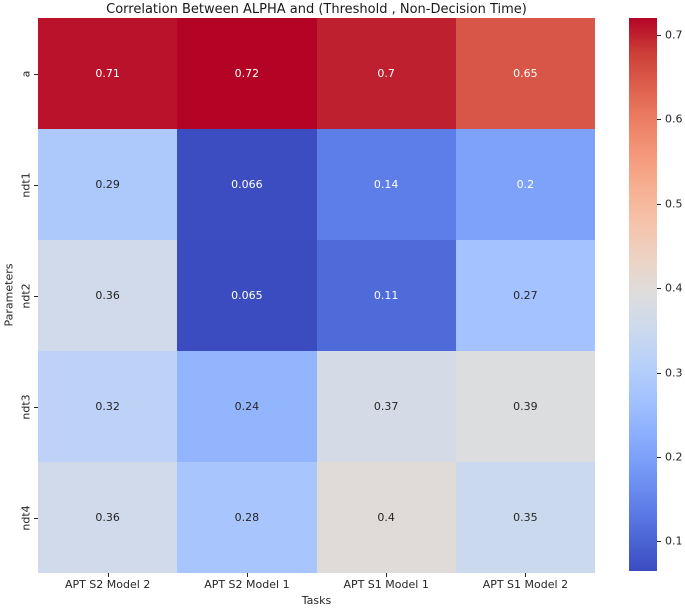 This screenshot has height=610, width=685. Describe the element at coordinates (386, 517) in the screenshot. I see `heatmap-cell-ndt4-3: 0.4` at that location.